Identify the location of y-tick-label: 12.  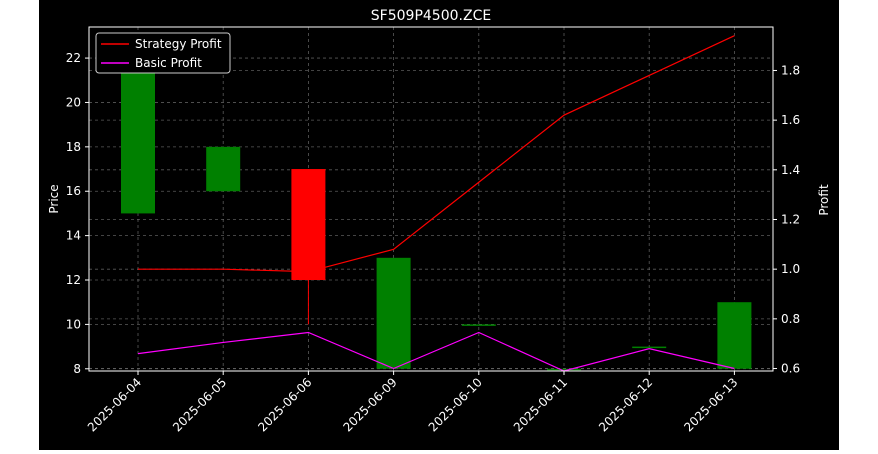
(73, 280).